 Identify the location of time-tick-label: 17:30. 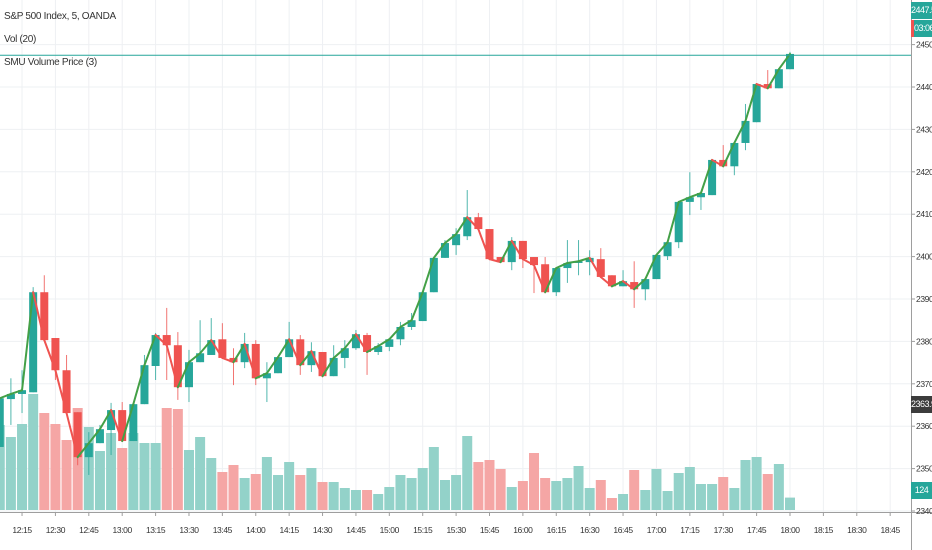
(724, 530).